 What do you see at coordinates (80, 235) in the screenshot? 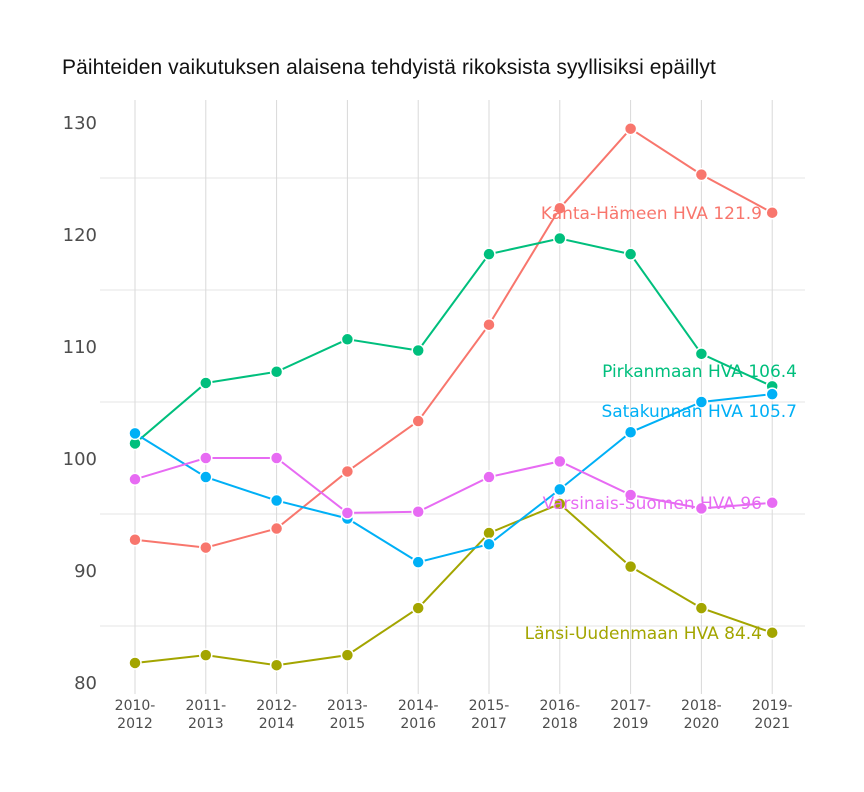
I see `y-tick-label: 120` at bounding box center [80, 235].